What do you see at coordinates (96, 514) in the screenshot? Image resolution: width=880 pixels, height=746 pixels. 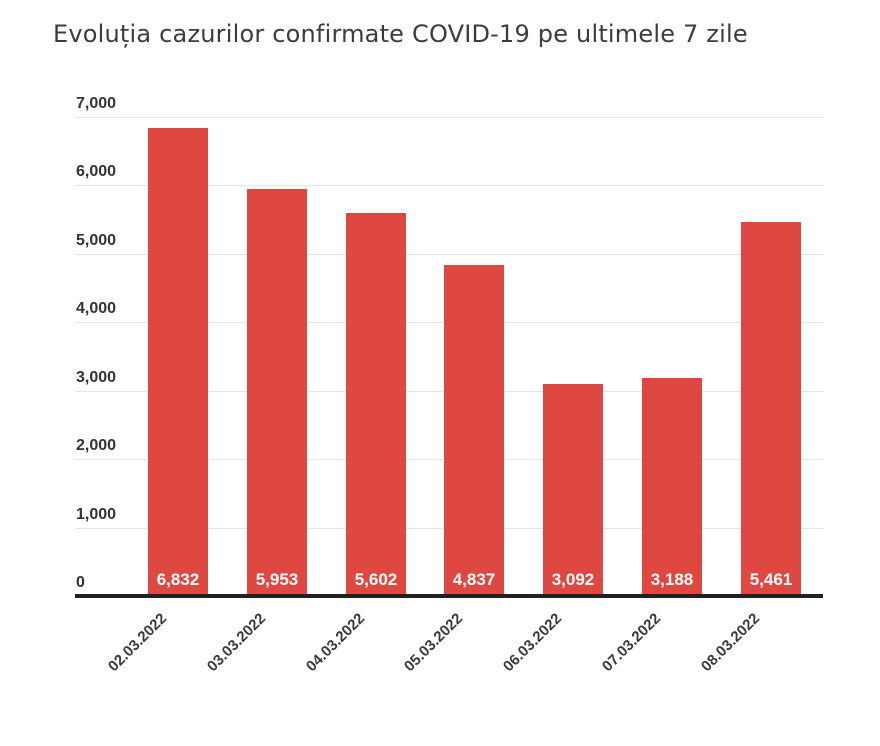 I see `y-tick-label: 1,000` at bounding box center [96, 514].